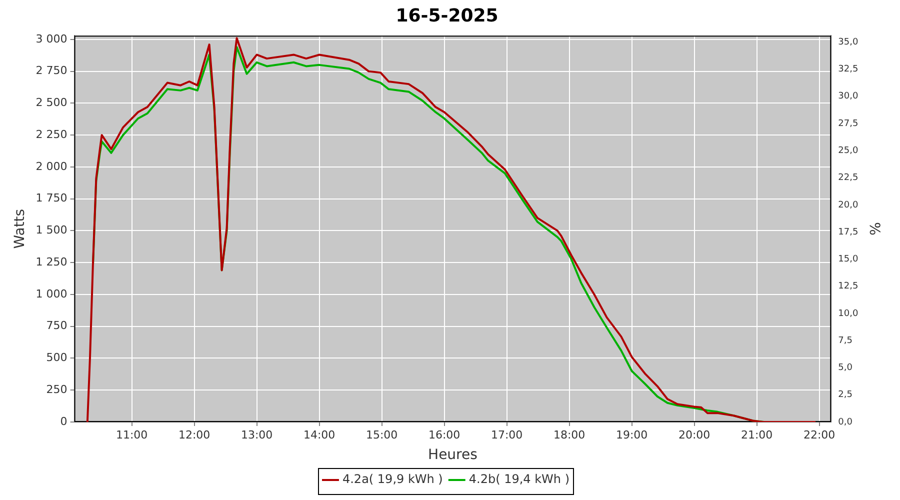 The height and width of the screenshot is (500, 900). I want to click on y2-tick-label: 30,0, so click(848, 97).